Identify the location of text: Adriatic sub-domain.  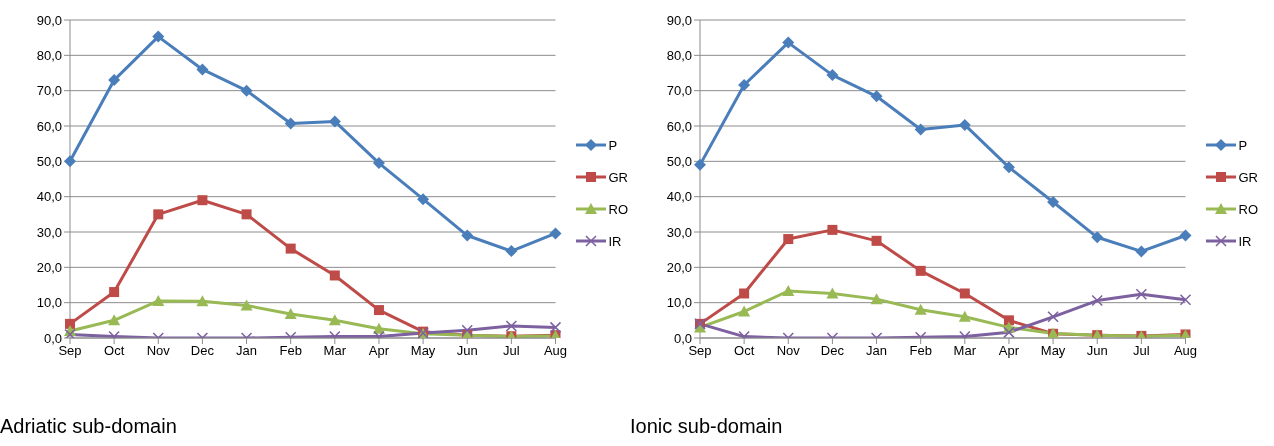
(88, 426).